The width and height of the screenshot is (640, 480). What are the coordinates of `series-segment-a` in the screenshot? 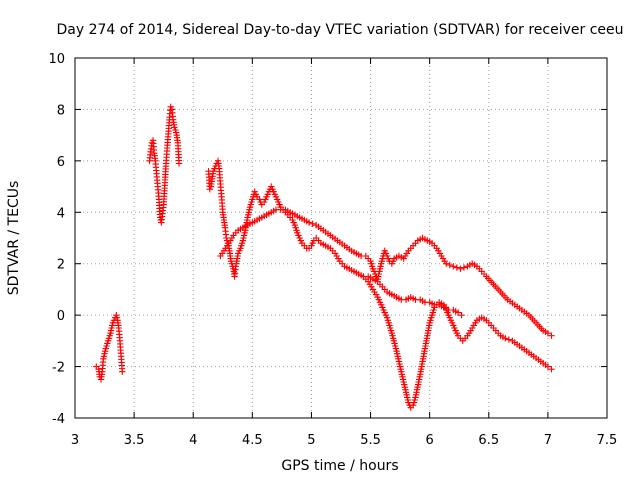 It's located at (109, 347).